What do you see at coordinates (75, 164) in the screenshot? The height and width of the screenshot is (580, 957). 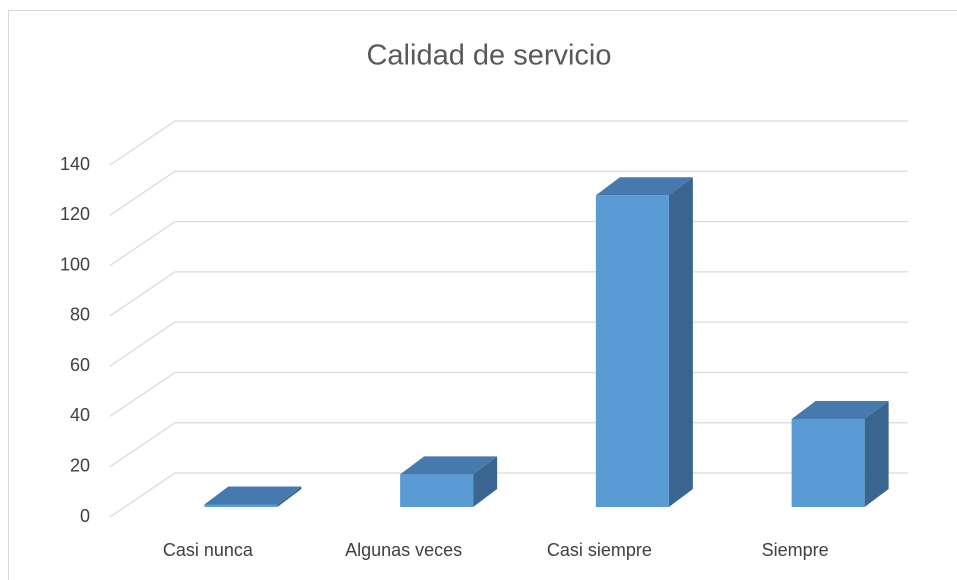 I see `y-tick-label: 140` at bounding box center [75, 164].